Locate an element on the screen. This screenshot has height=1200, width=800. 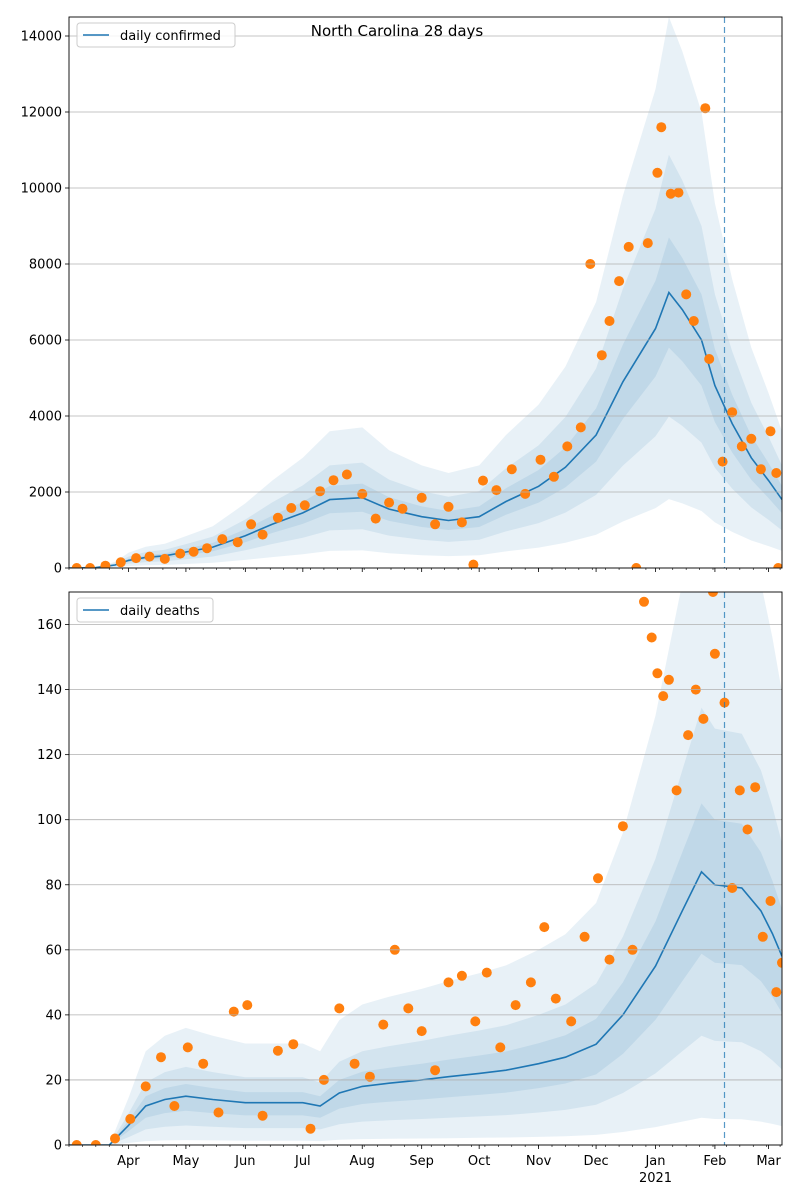
legend: daily confirmed is located at coordinates (156, 35).